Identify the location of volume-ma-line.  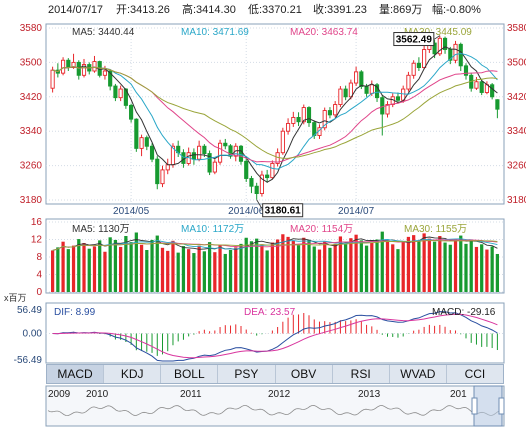
(275, 245).